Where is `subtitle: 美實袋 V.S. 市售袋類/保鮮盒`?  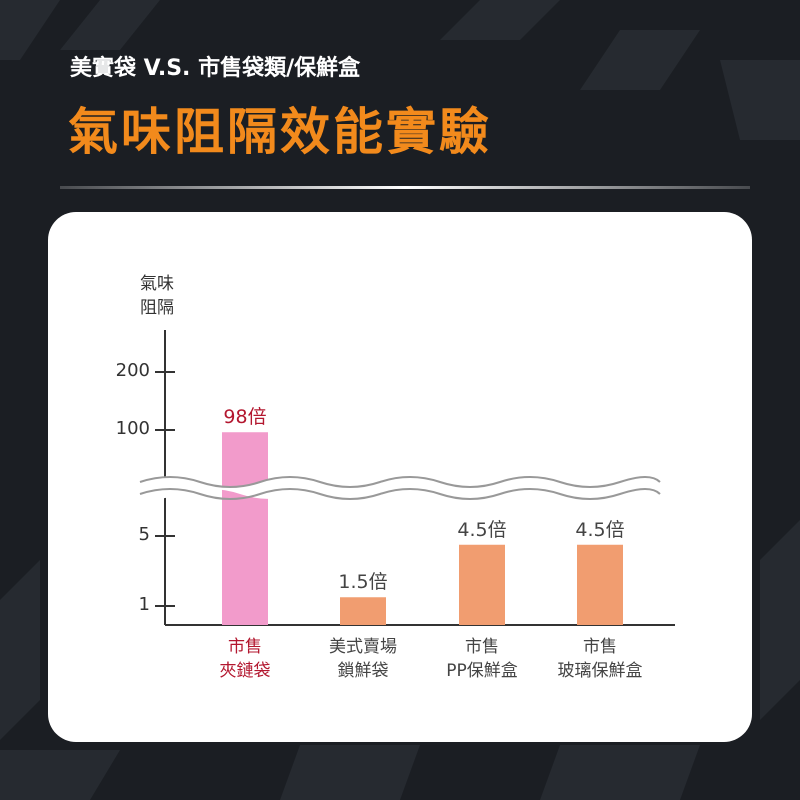 subtitle: 美實袋 V.S. 市售袋類/保鮮盒 is located at coordinates (215, 68).